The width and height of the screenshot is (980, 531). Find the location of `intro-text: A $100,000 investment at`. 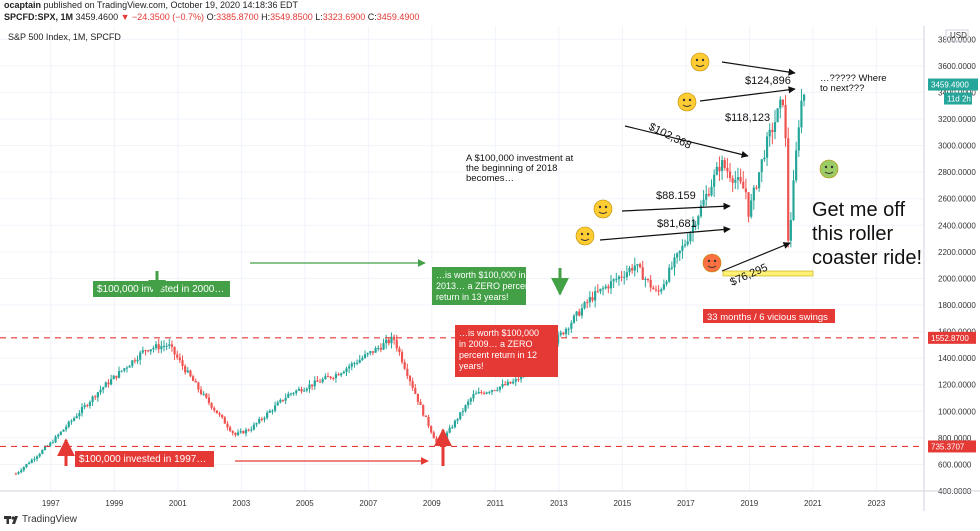

intro-text: A $100,000 investment at is located at coordinates (520, 158).